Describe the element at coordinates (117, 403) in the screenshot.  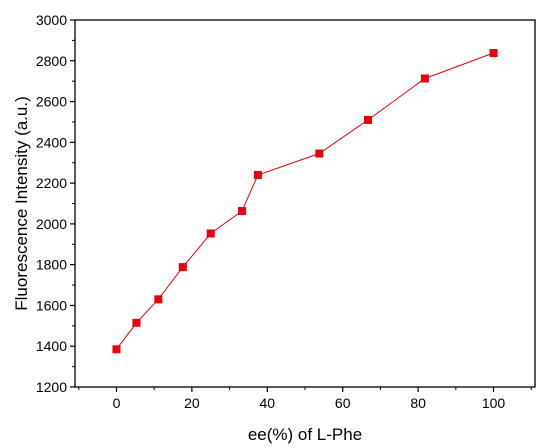
I see `x-tick-label: 0` at that location.